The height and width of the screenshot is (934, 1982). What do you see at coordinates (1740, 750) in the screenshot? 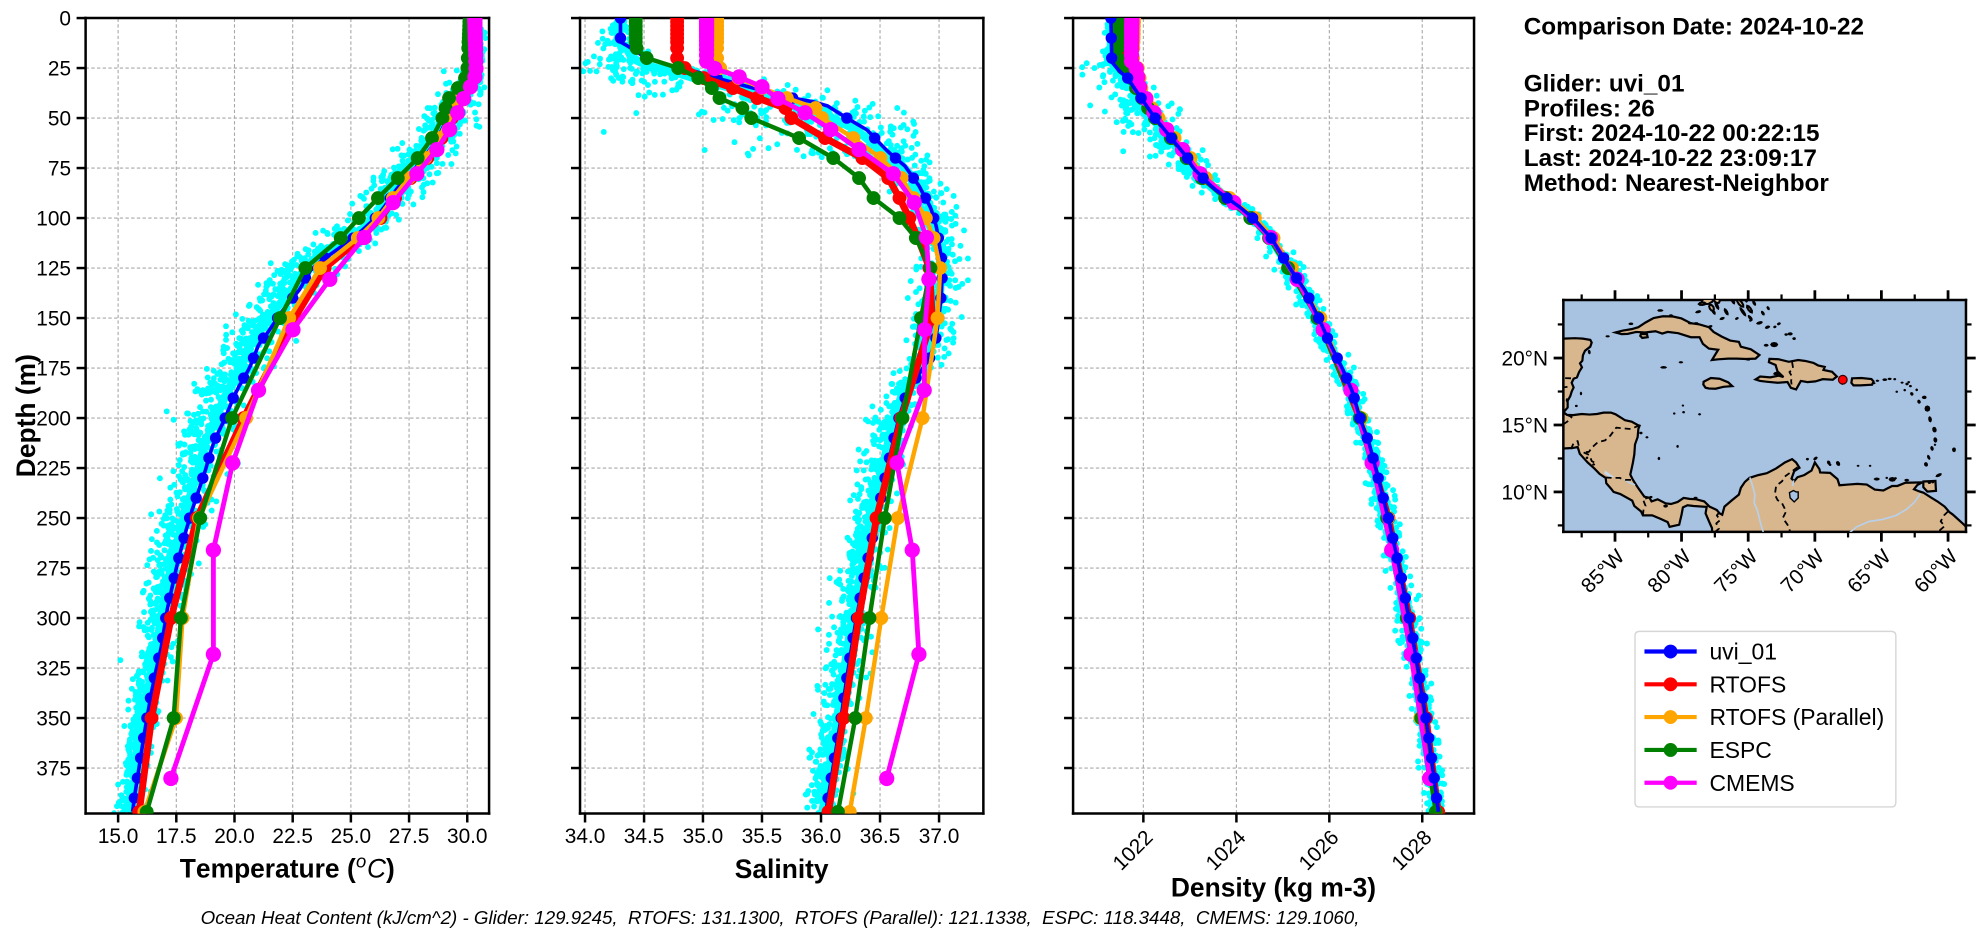
I see `svg-text: ESPC` at bounding box center [1740, 750].